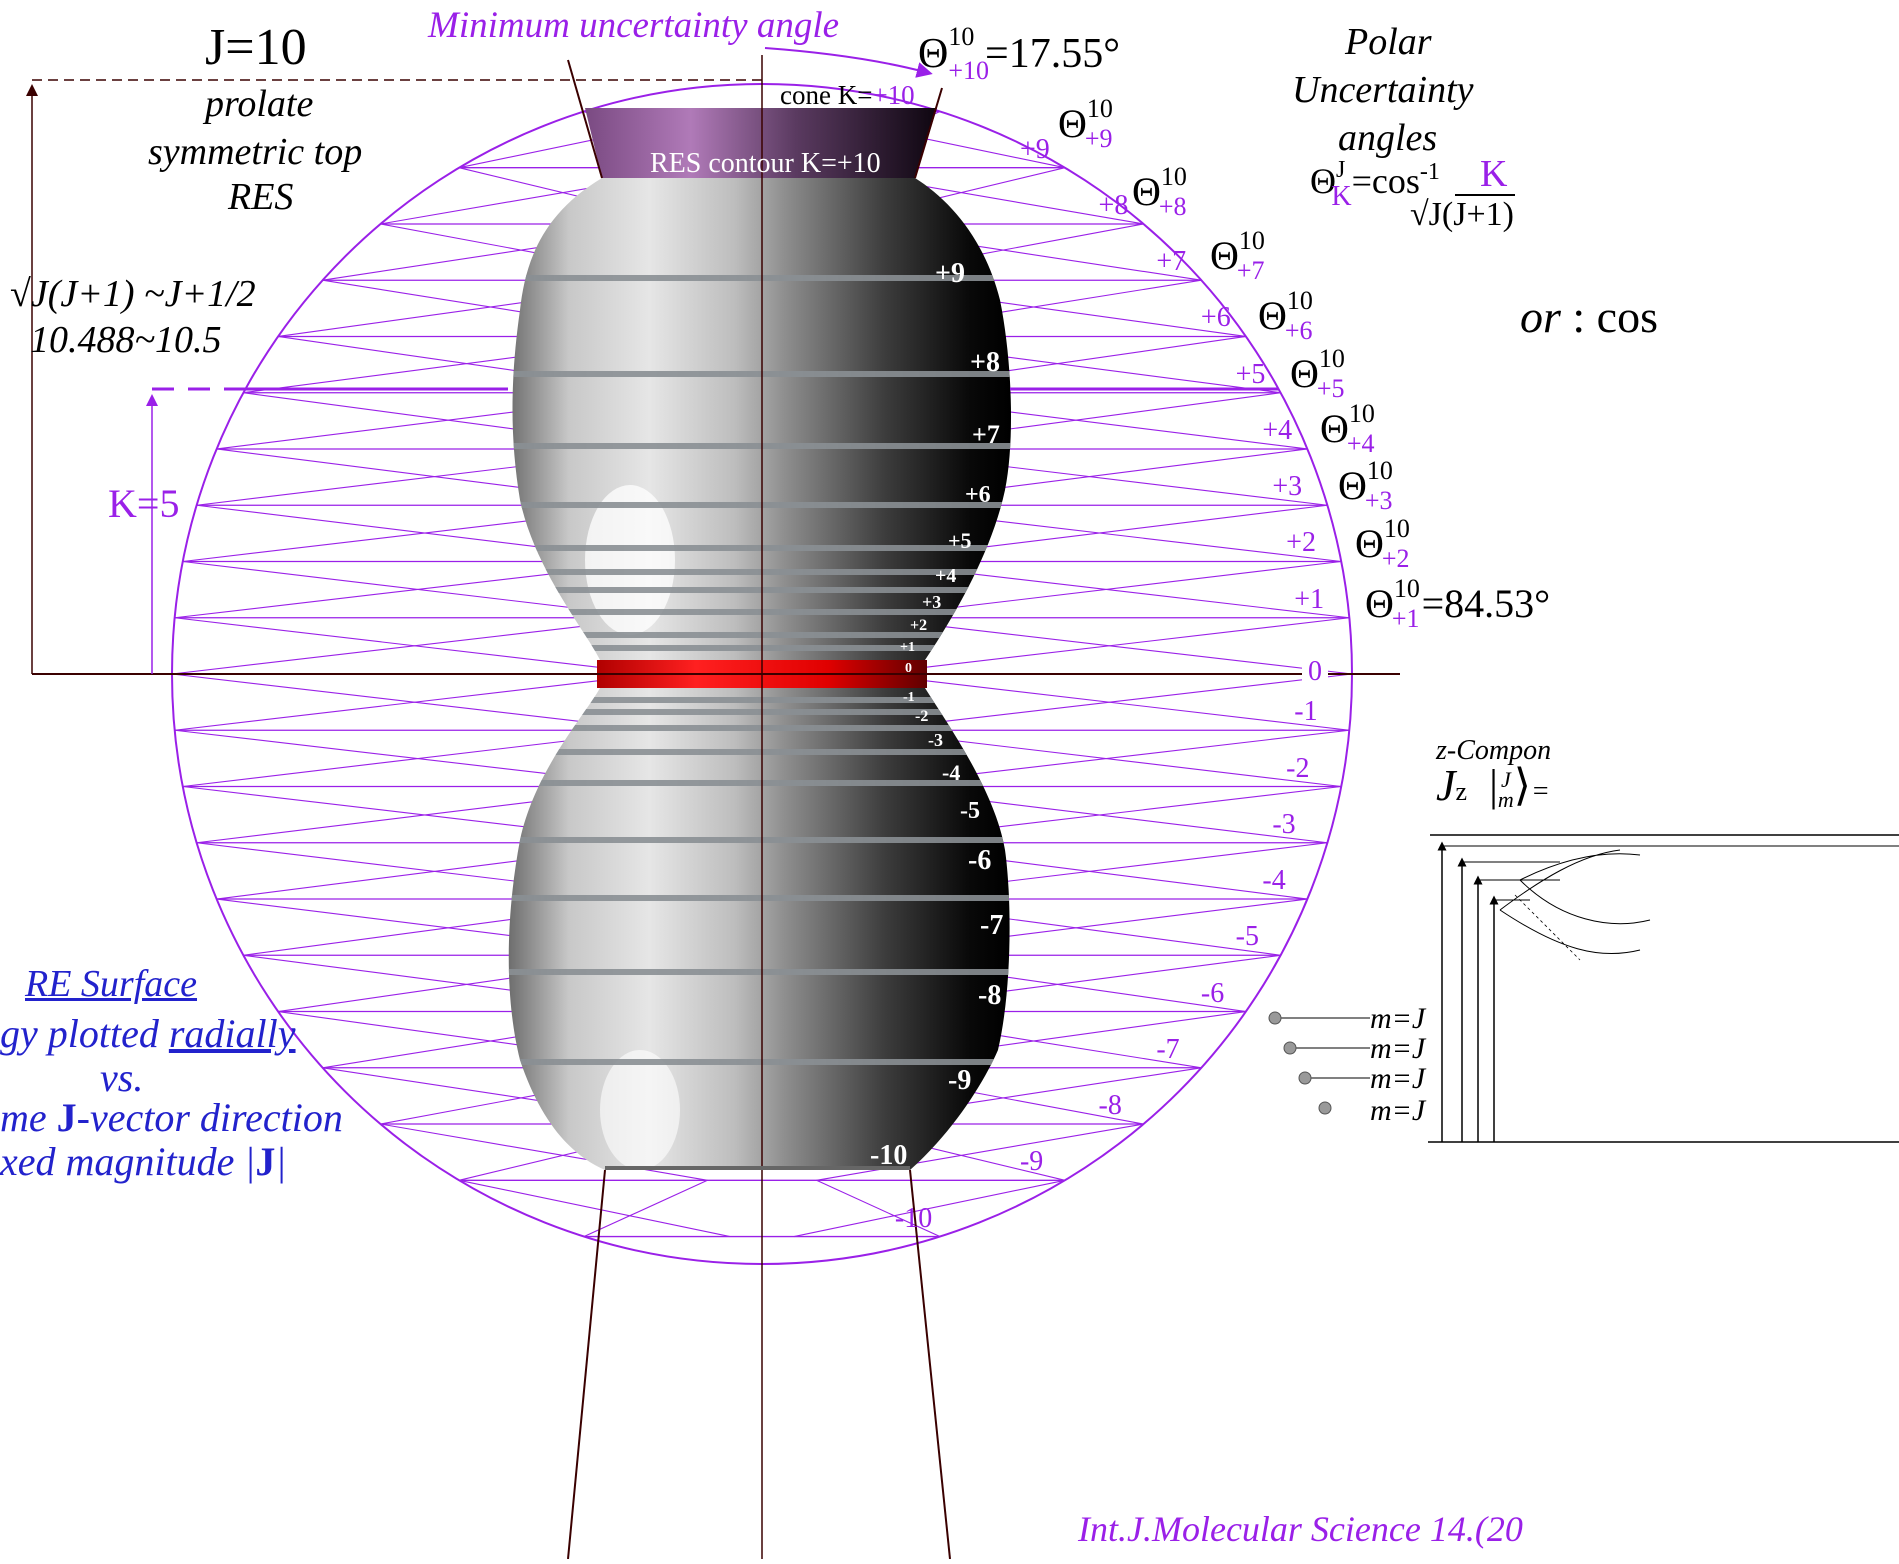  Describe the element at coordinates (1113, 205) in the screenshot. I see `k-level-label: +8` at that location.